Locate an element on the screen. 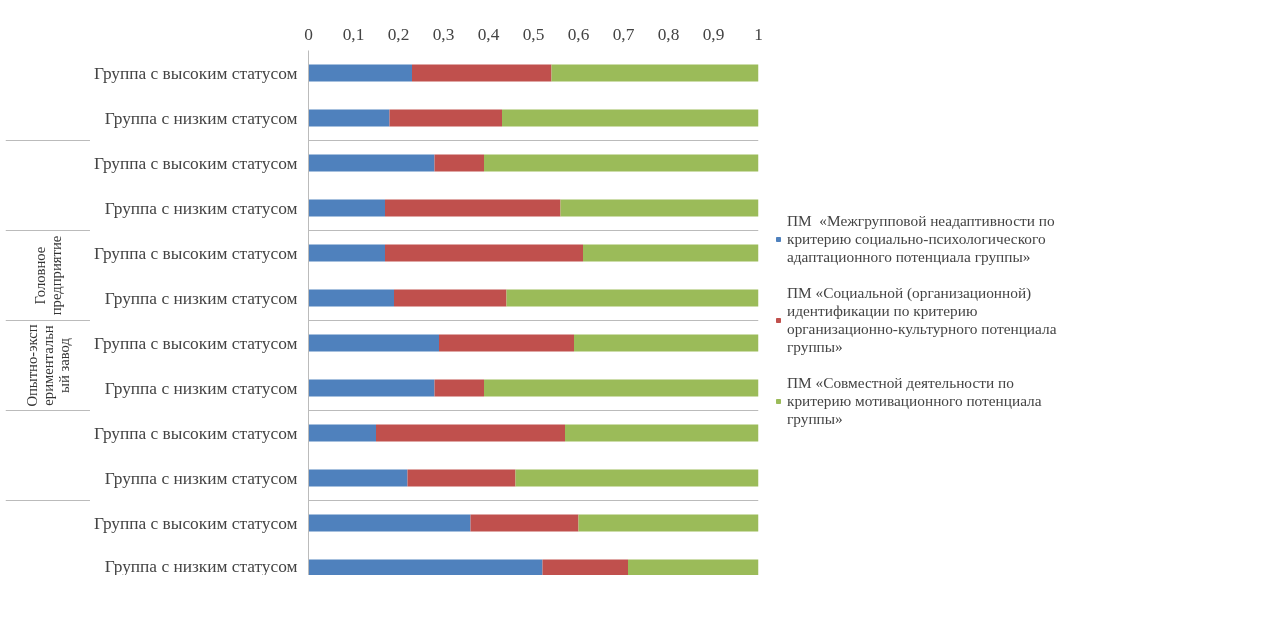  x-tick-label: 0,9 is located at coordinates (713, 34).